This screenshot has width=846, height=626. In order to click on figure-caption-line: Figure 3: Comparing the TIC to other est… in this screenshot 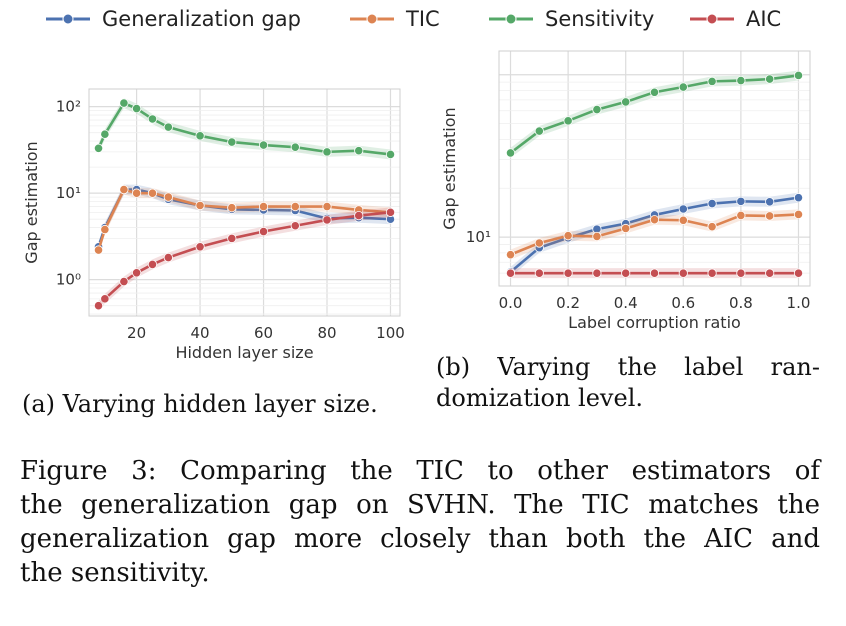, I will do `click(420, 471)`.